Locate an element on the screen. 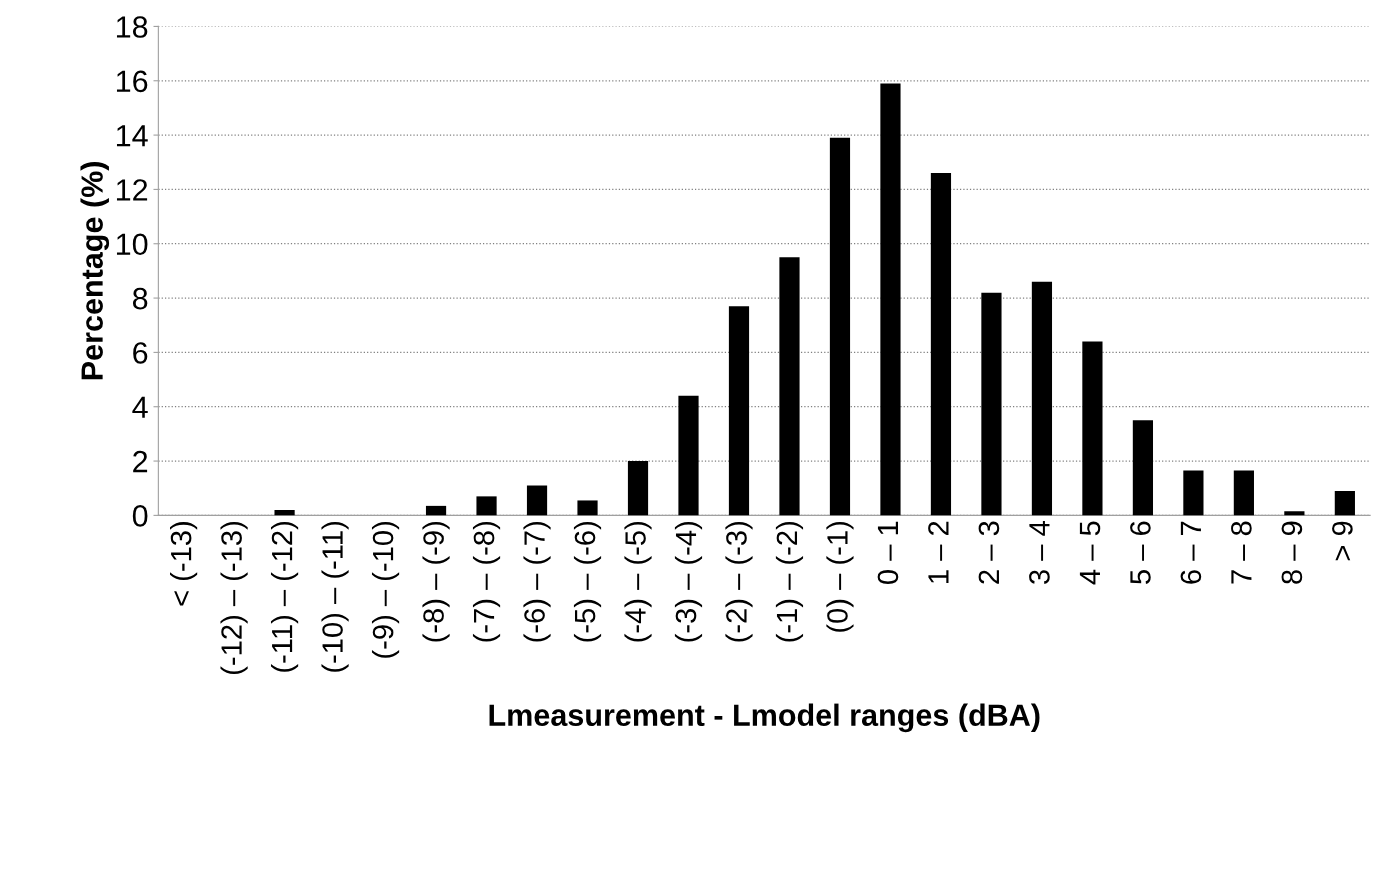 The height and width of the screenshot is (881, 1377). x-tick-label: 5 – 6 is located at coordinates (1140, 552).